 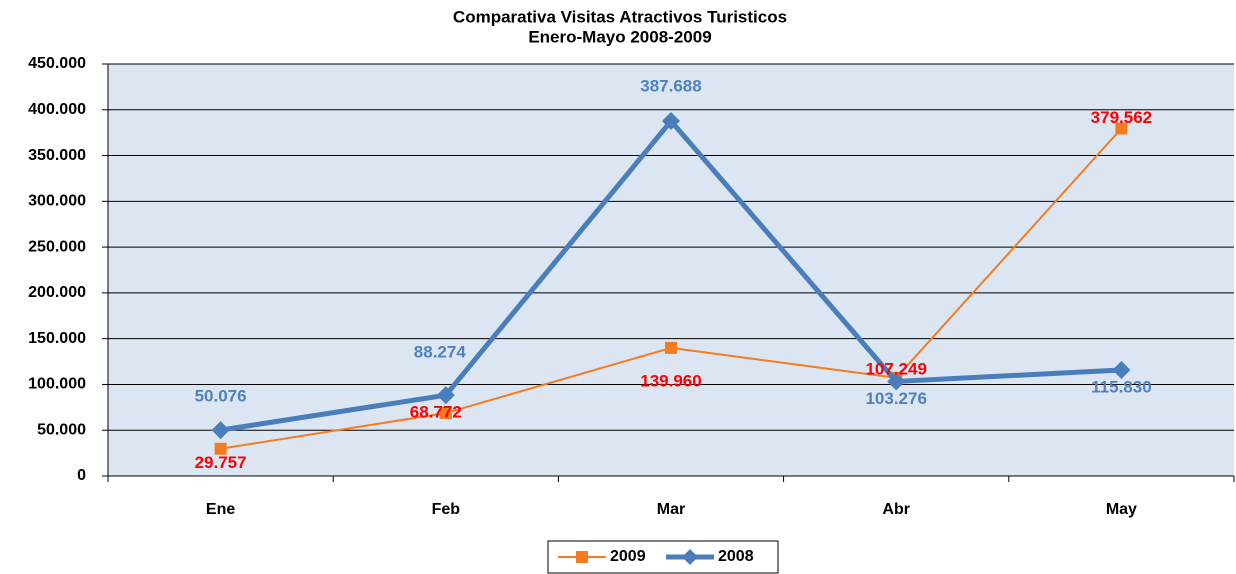 I want to click on data-label: 115.830, so click(x=1121, y=386).